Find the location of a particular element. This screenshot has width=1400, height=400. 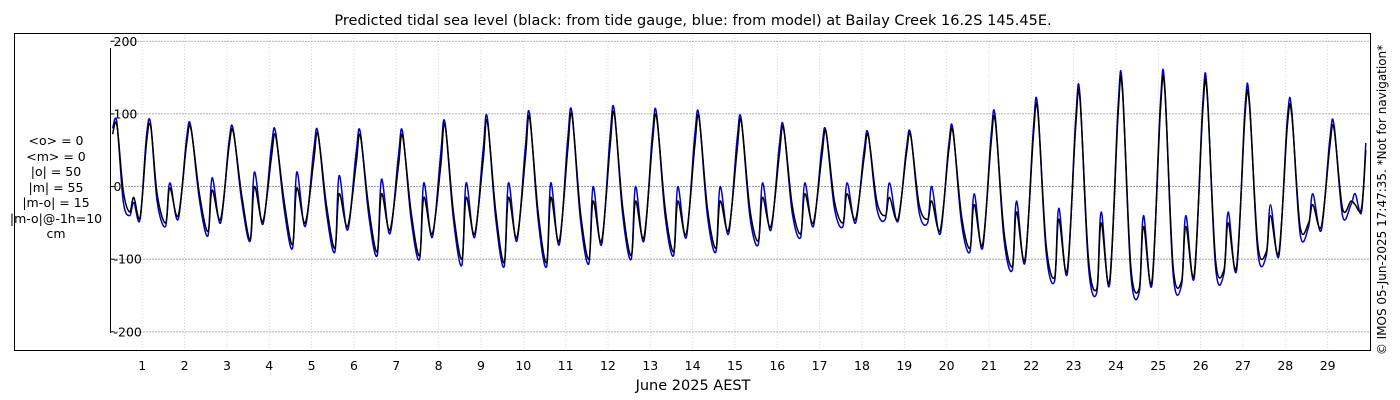

stat-unit: cm is located at coordinates (56, 233).